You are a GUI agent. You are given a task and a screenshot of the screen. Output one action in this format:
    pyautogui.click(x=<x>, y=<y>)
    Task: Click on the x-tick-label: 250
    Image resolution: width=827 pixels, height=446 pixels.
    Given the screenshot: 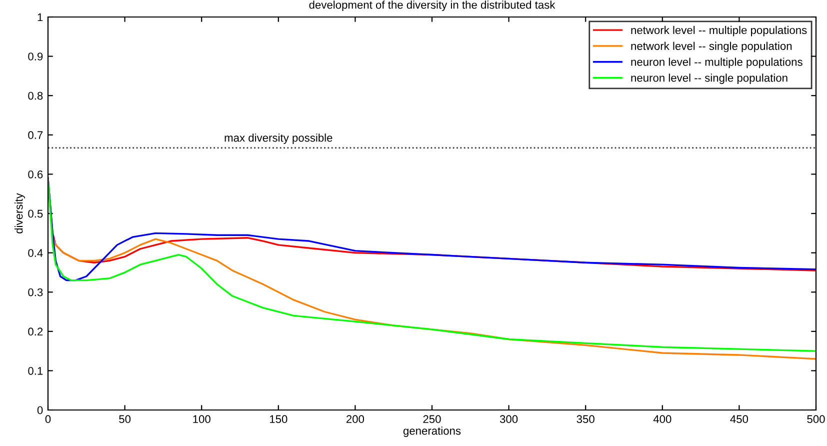 What is the action you would take?
    pyautogui.click(x=432, y=419)
    